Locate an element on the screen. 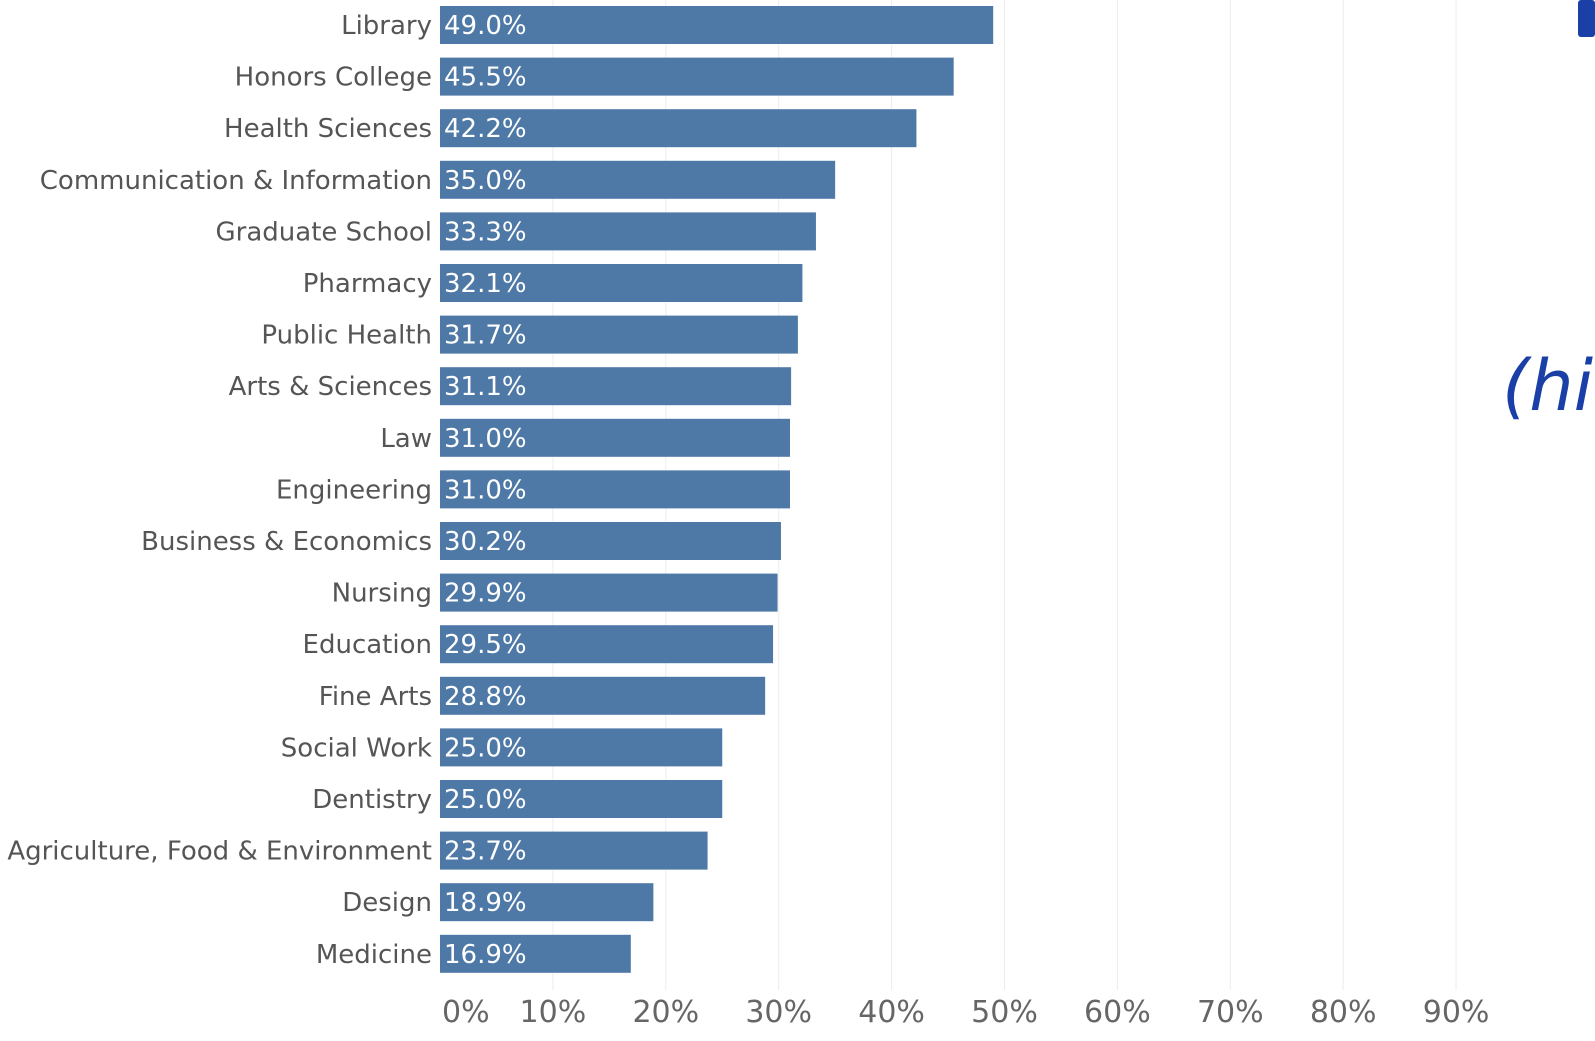  category-label: Education is located at coordinates (367, 645).